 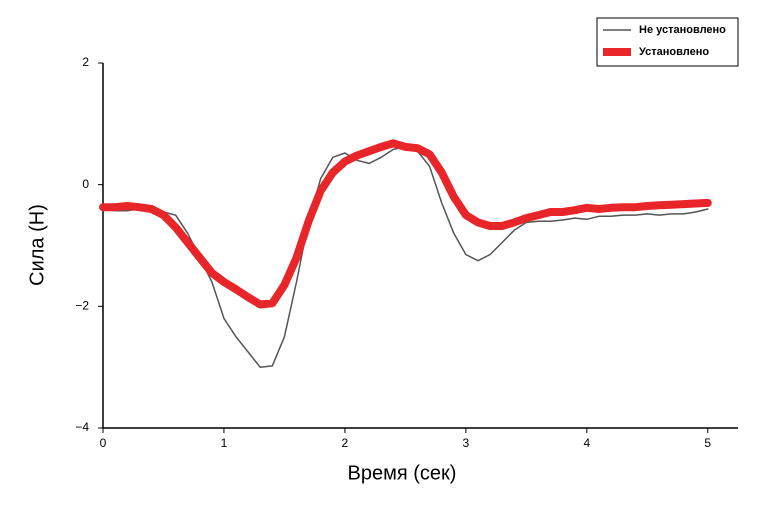 What do you see at coordinates (85, 62) in the screenshot?
I see `y-tick-label: 2` at bounding box center [85, 62].